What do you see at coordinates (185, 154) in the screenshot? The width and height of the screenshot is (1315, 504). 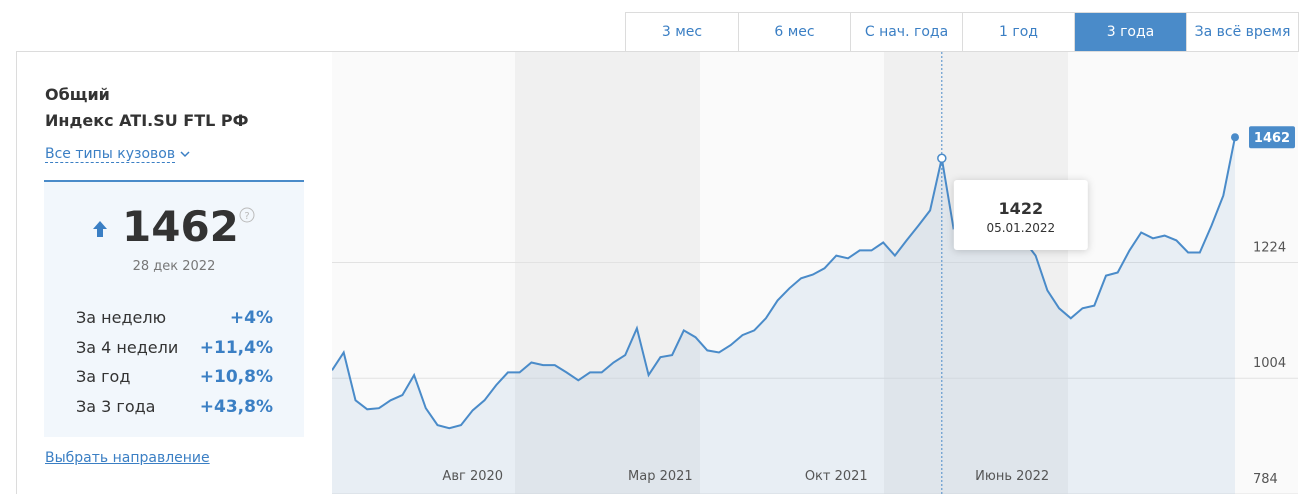 I see `chevron` at bounding box center [185, 154].